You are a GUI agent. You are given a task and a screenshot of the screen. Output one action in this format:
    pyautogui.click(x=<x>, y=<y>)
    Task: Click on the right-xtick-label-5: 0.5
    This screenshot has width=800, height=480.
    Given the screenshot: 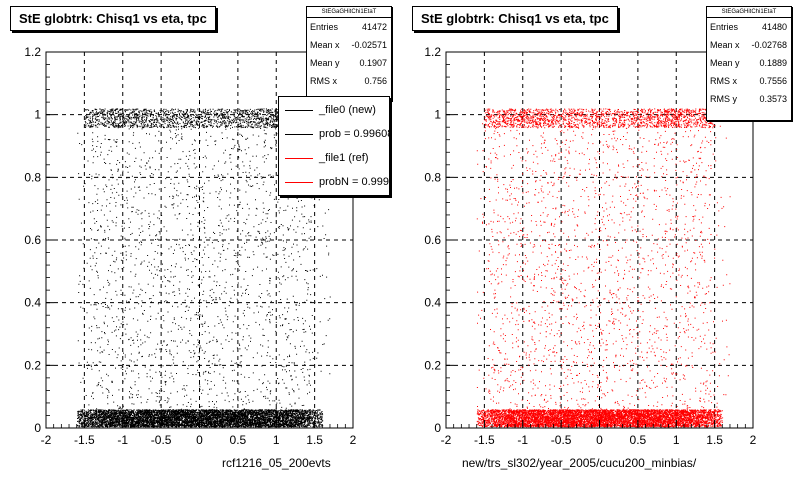 What is the action you would take?
    pyautogui.click(x=638, y=440)
    